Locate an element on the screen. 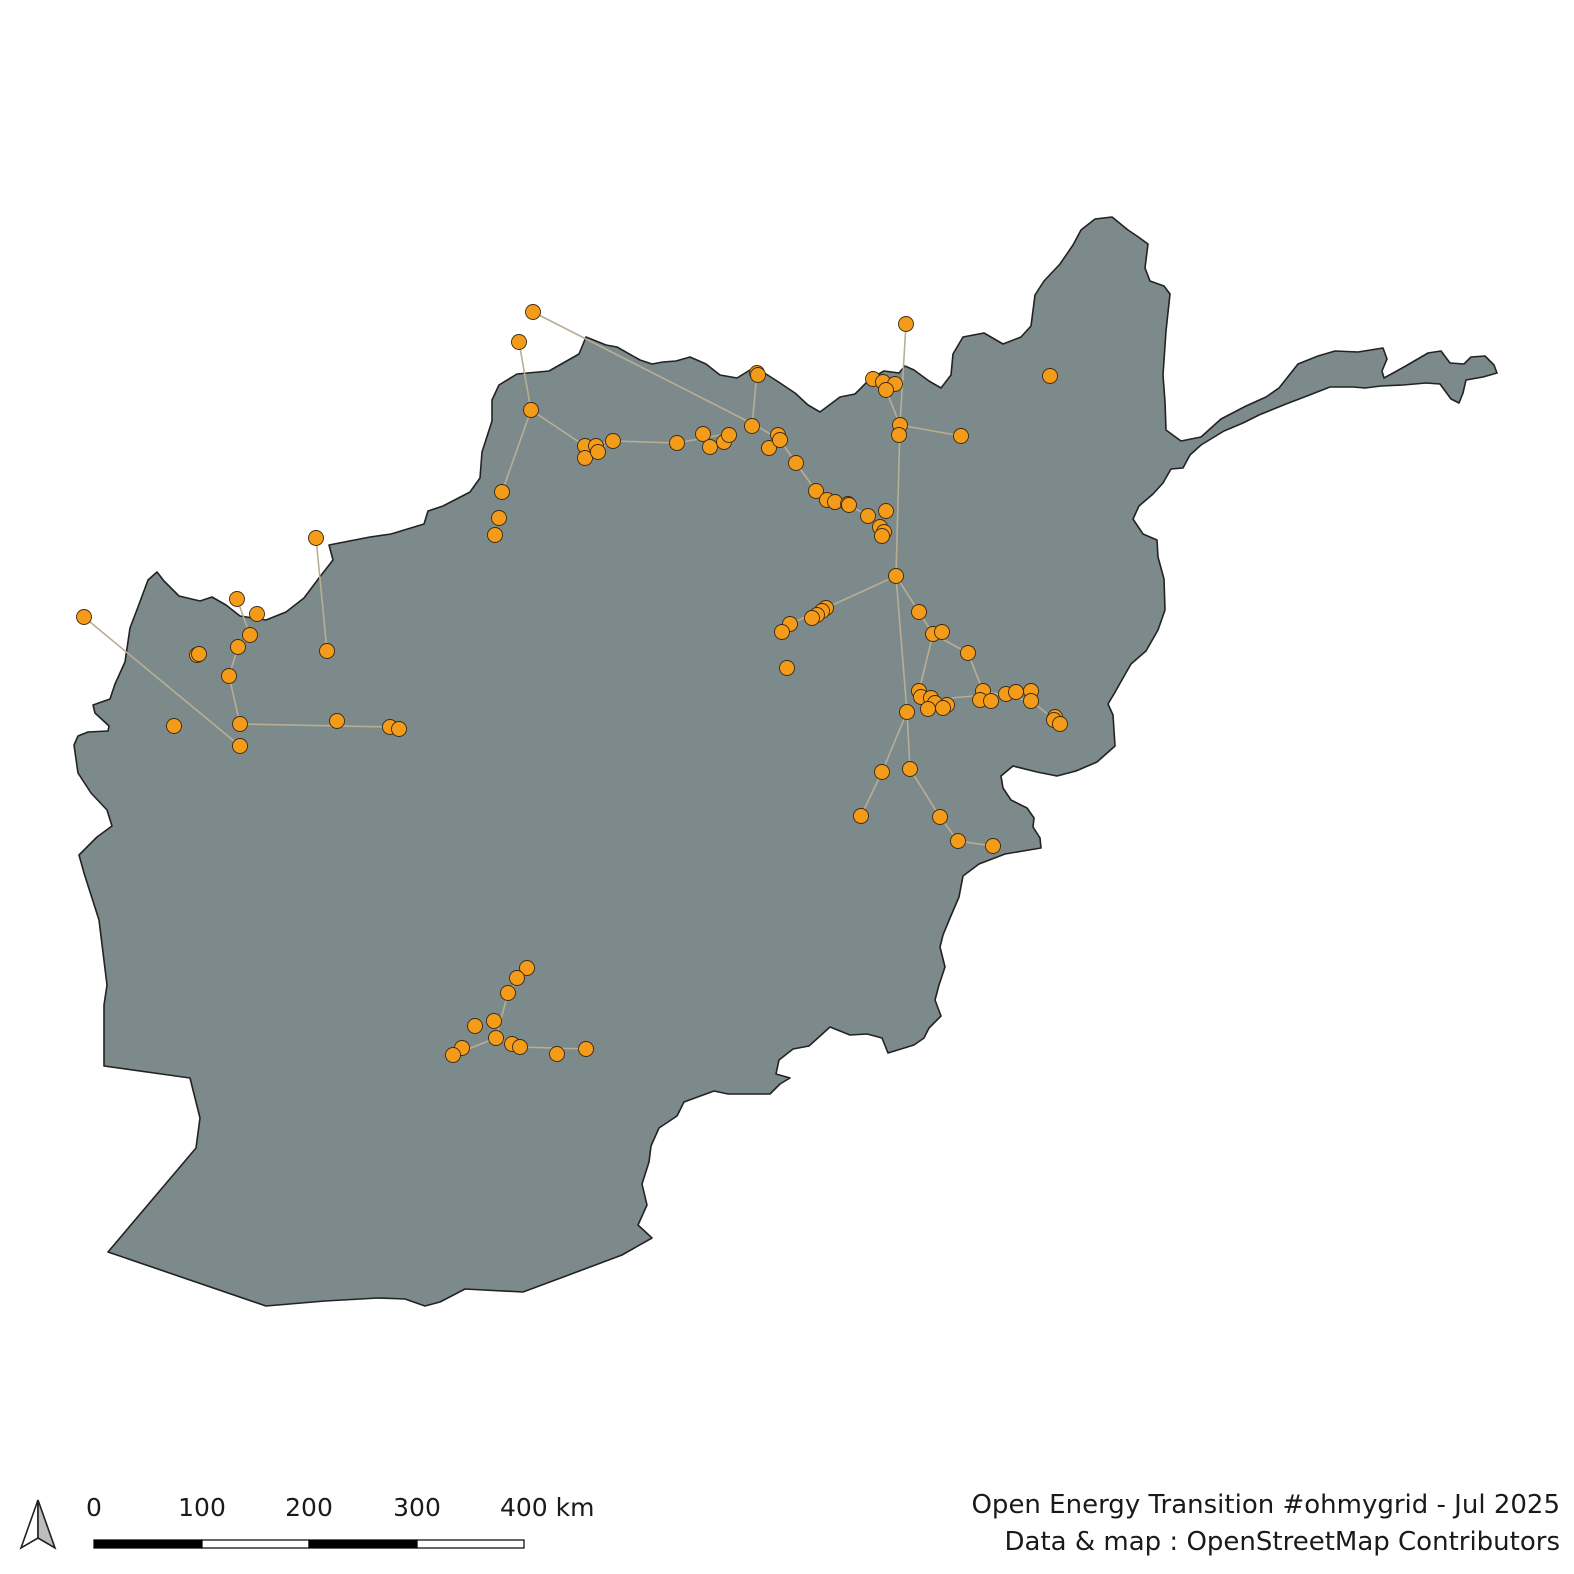  scale-label: 0 is located at coordinates (94, 1507).